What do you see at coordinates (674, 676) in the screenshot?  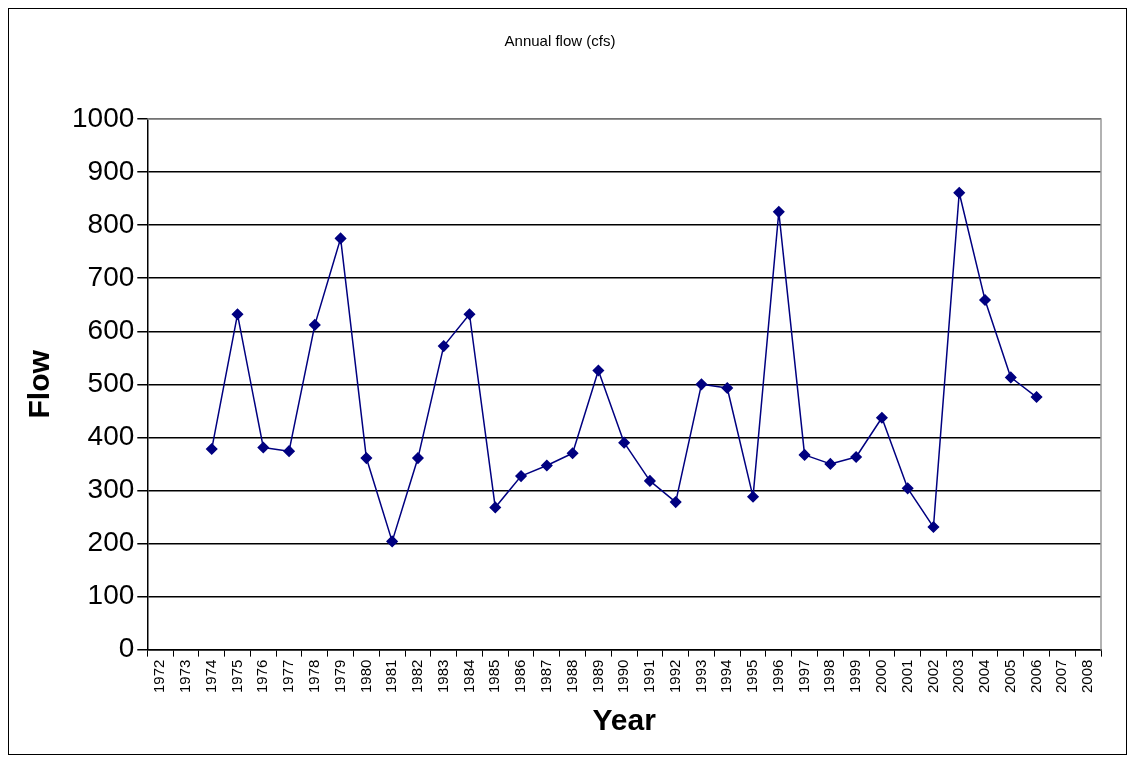 I see `x-tick-label: 1992` at bounding box center [674, 676].